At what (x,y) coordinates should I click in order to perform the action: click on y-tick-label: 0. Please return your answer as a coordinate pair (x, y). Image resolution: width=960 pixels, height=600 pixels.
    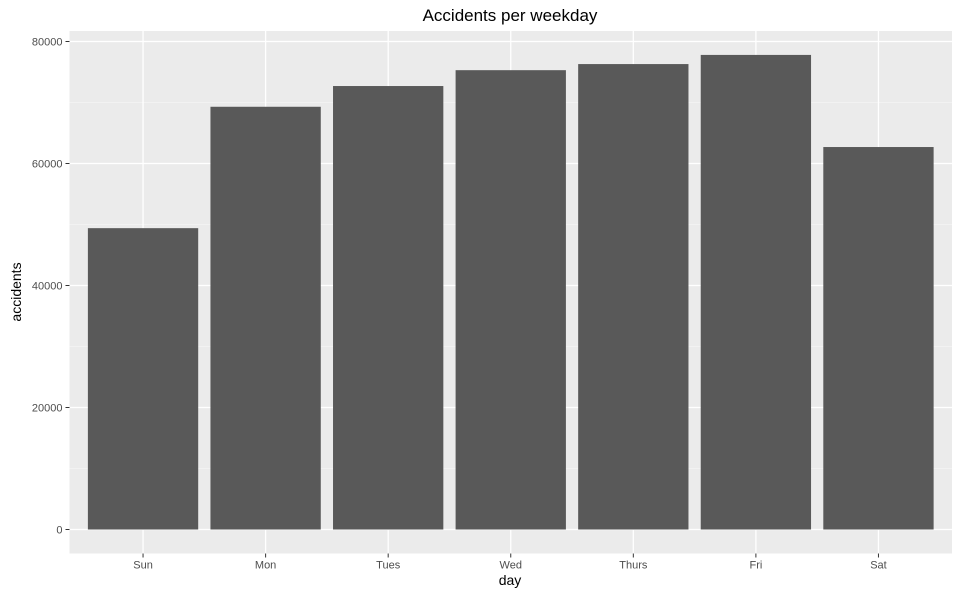
    Looking at the image, I should click on (59, 531).